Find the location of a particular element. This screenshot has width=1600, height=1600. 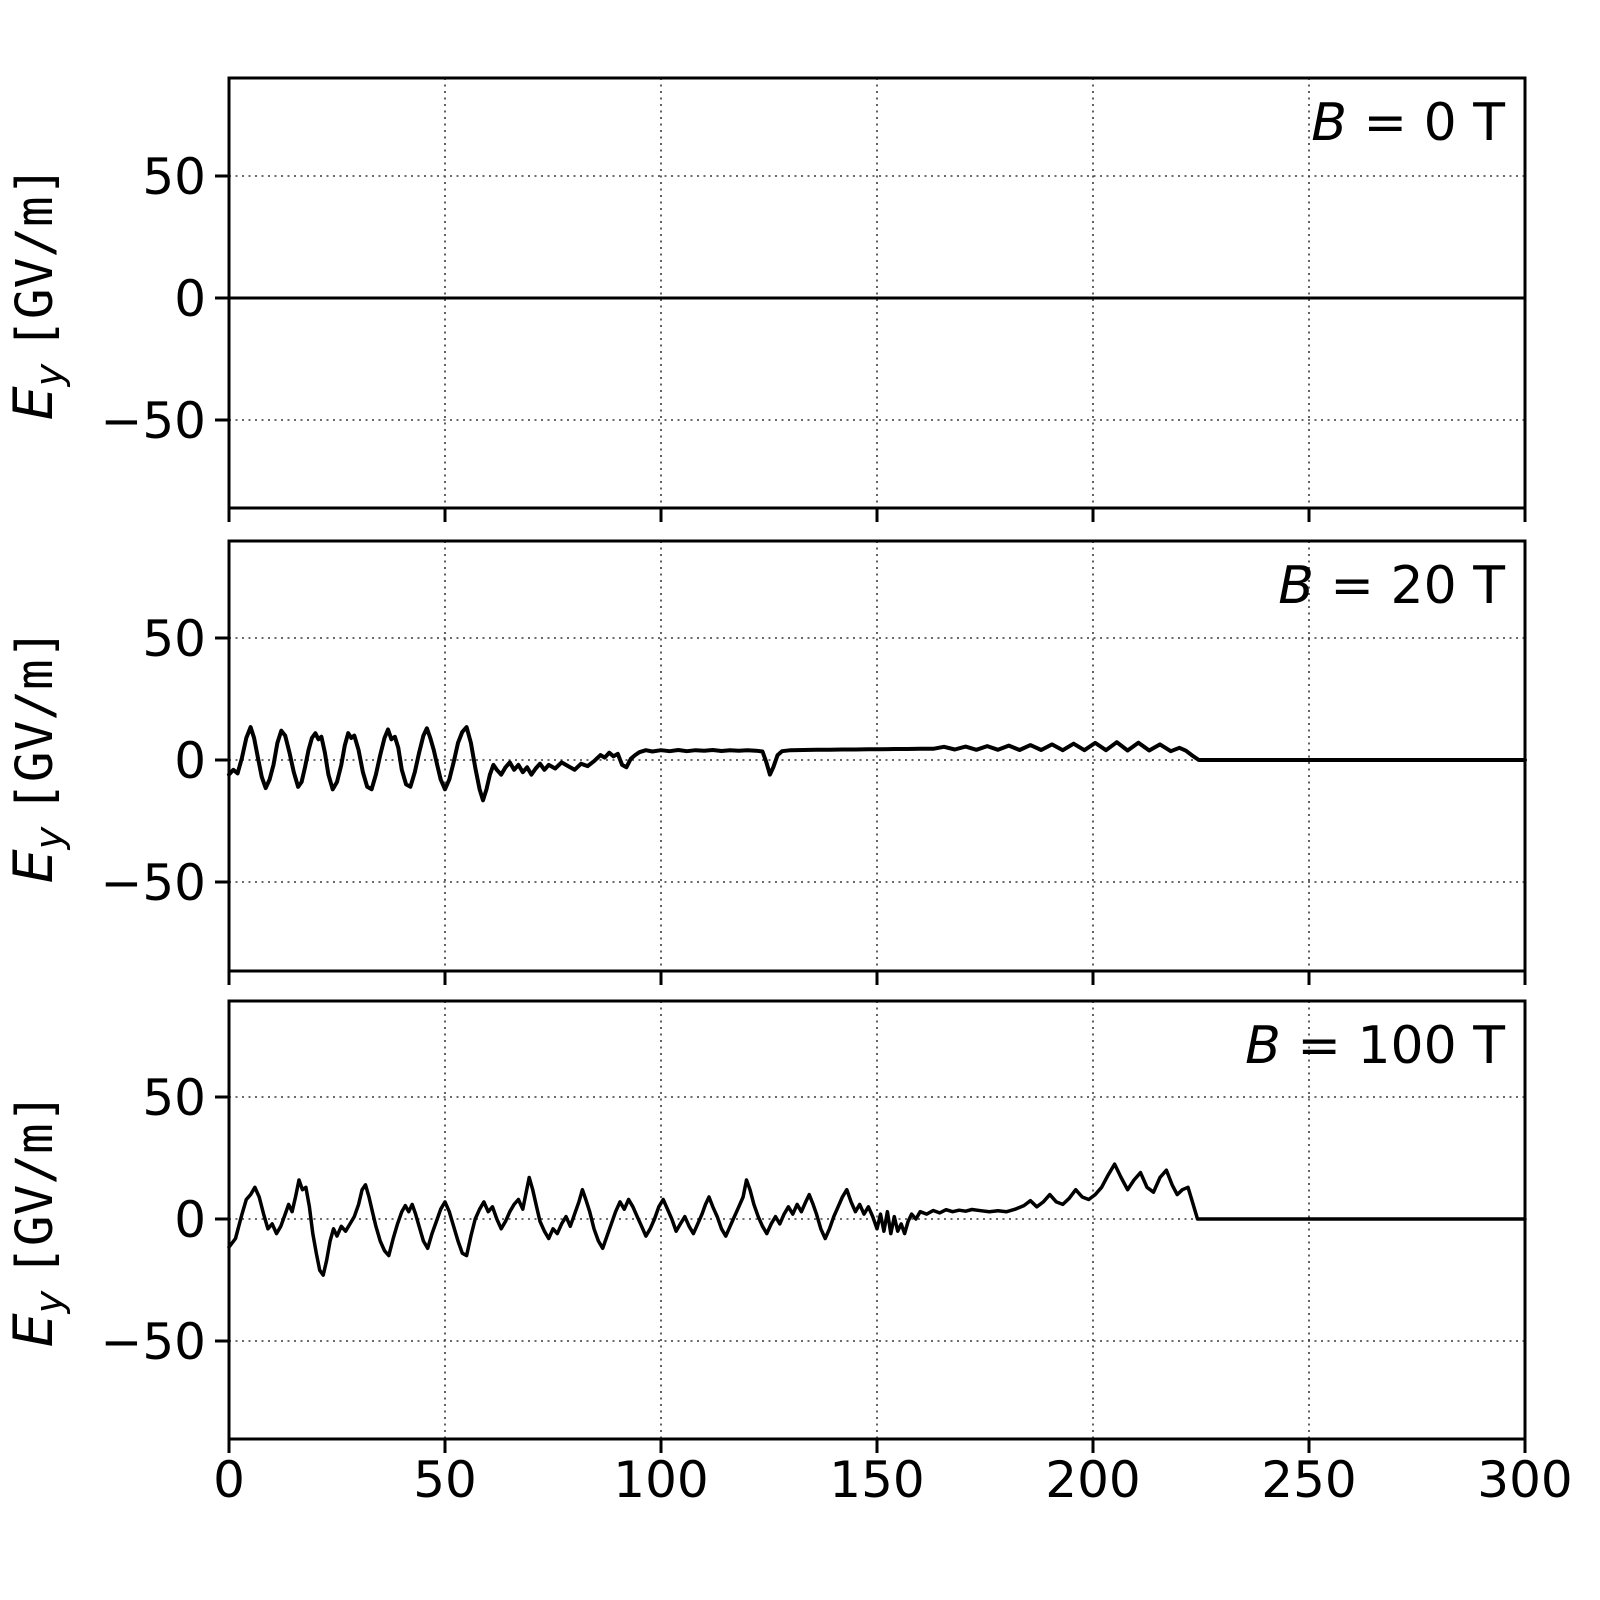

x-tick-label: 200 is located at coordinates (1092, 1480).